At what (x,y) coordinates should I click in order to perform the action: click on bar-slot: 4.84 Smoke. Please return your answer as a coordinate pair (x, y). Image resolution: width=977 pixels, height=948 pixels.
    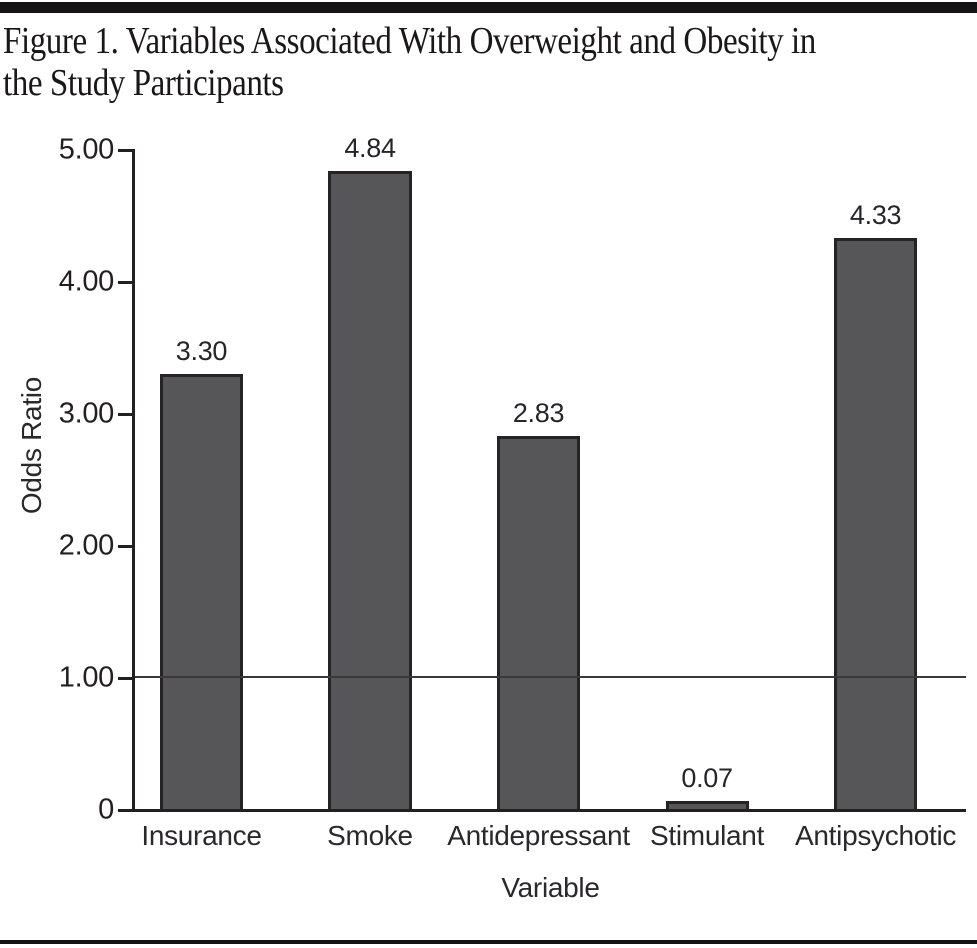
    Looking at the image, I should click on (370, 492).